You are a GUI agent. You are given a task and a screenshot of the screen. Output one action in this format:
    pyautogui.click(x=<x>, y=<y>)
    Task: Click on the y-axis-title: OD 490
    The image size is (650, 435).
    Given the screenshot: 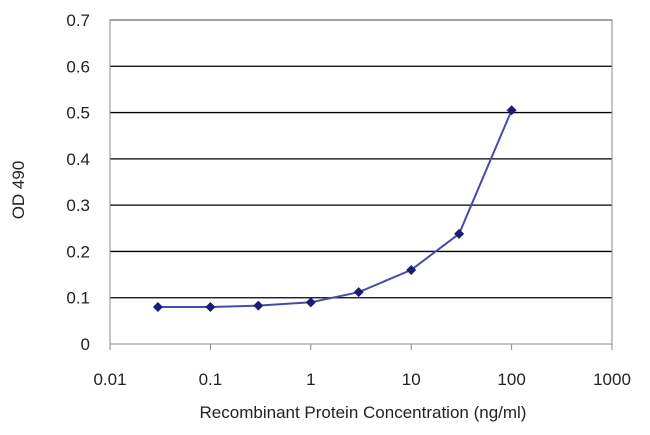 What is the action you would take?
    pyautogui.click(x=18, y=190)
    